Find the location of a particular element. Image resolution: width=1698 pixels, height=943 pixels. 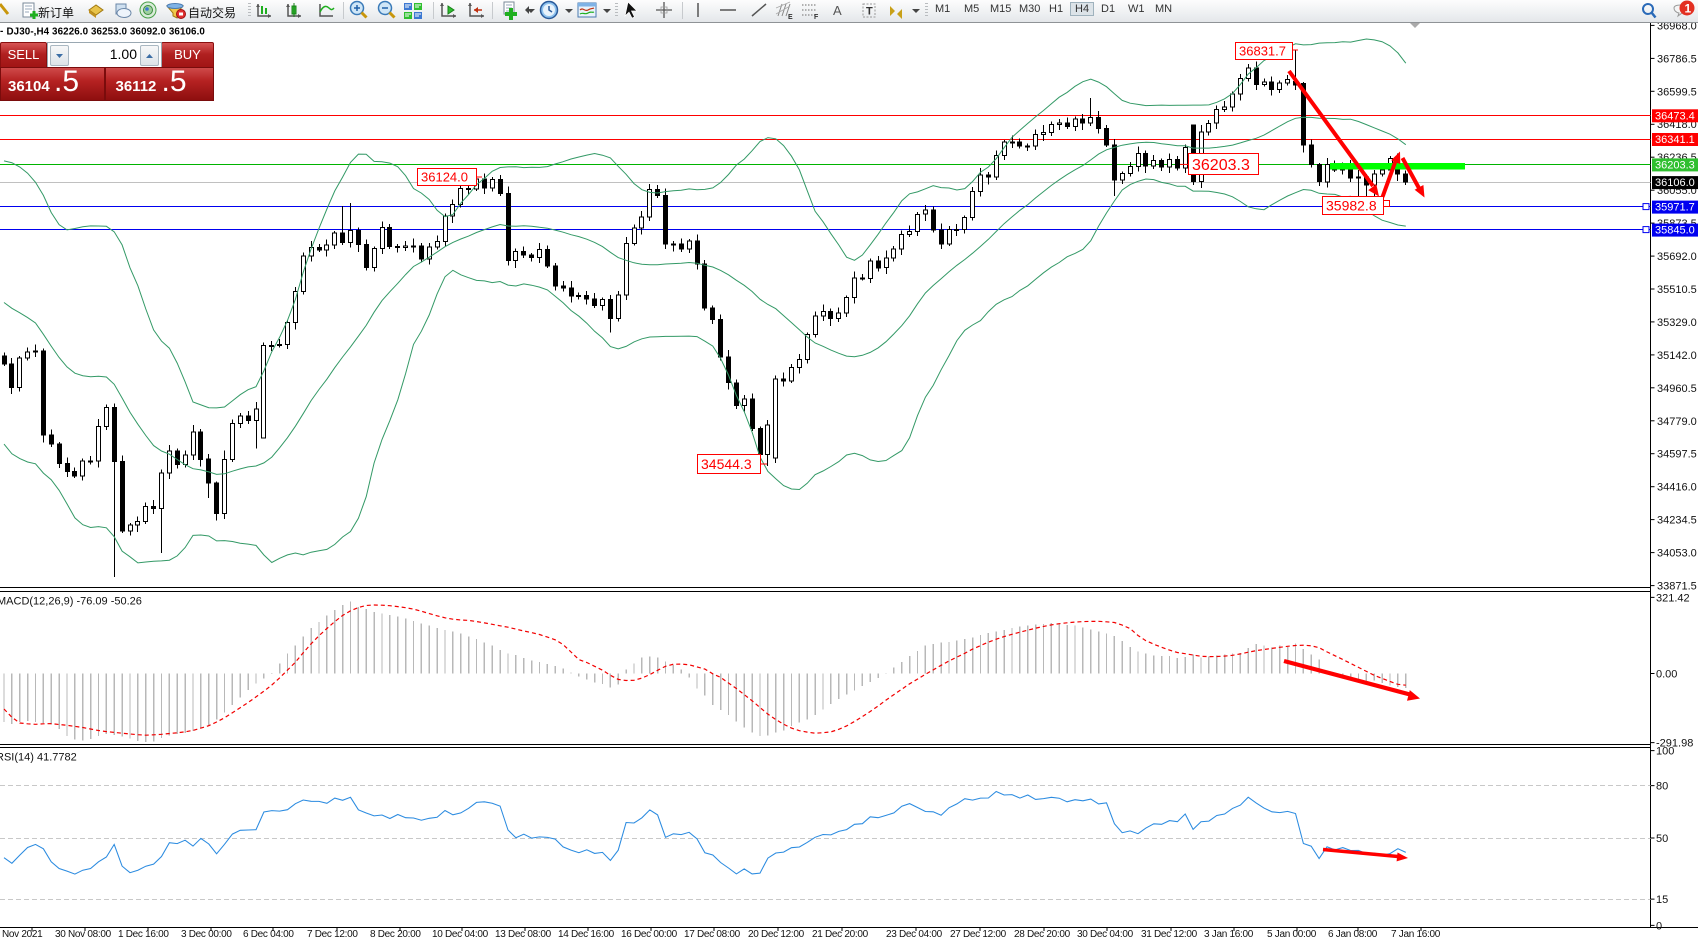

svg-text: 6 Jan 08:00 is located at coordinates (1353, 934).